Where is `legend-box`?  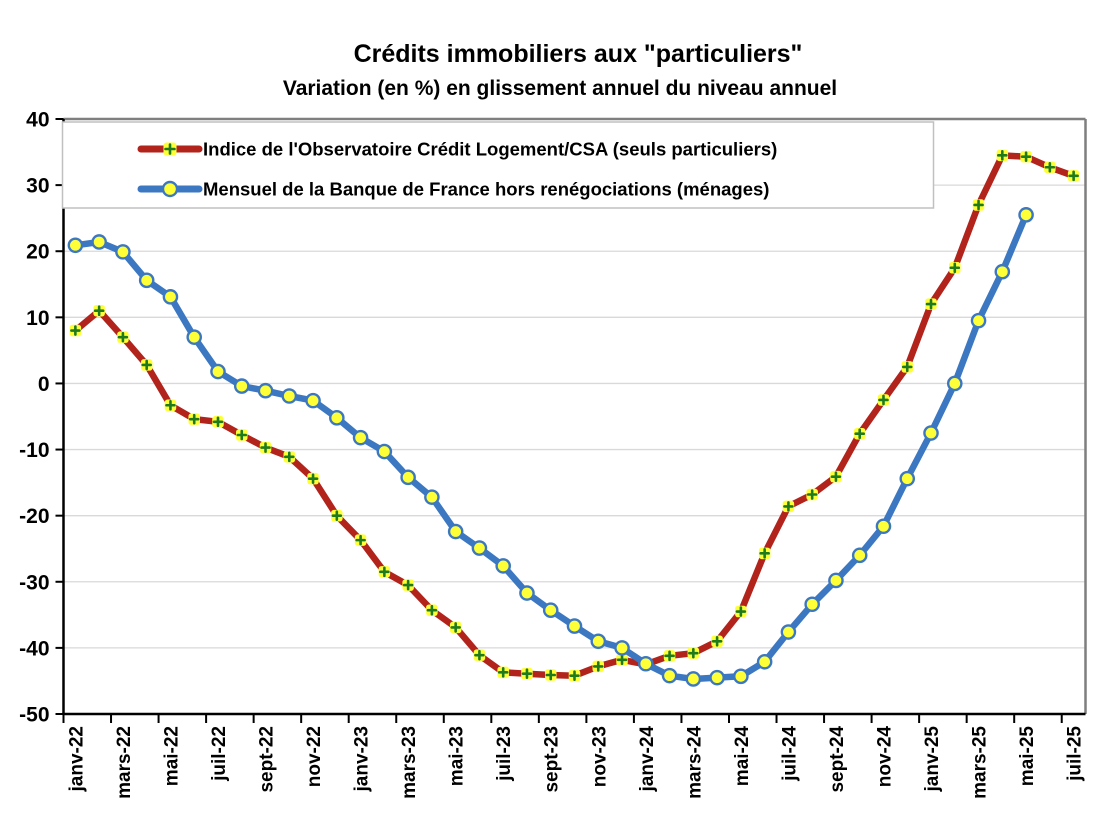 legend-box is located at coordinates (498, 165).